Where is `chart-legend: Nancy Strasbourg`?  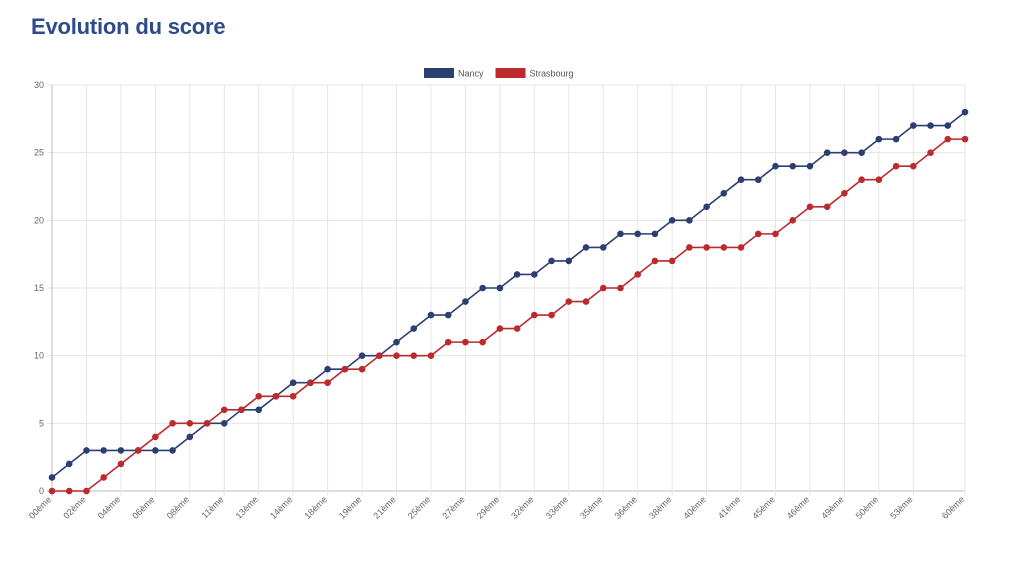 chart-legend: Nancy Strasbourg is located at coordinates (499, 73).